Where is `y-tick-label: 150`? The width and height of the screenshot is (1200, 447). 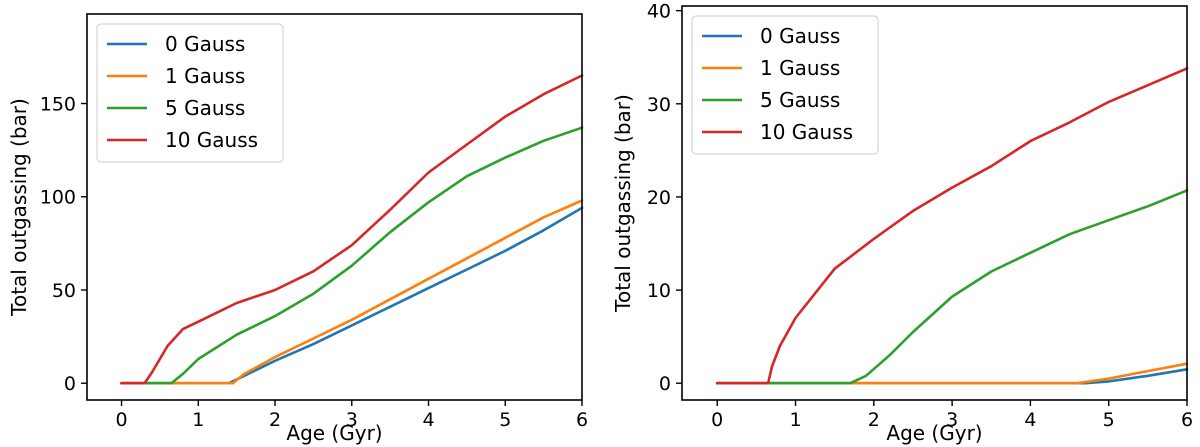 y-tick-label: 150 is located at coordinates (58, 105).